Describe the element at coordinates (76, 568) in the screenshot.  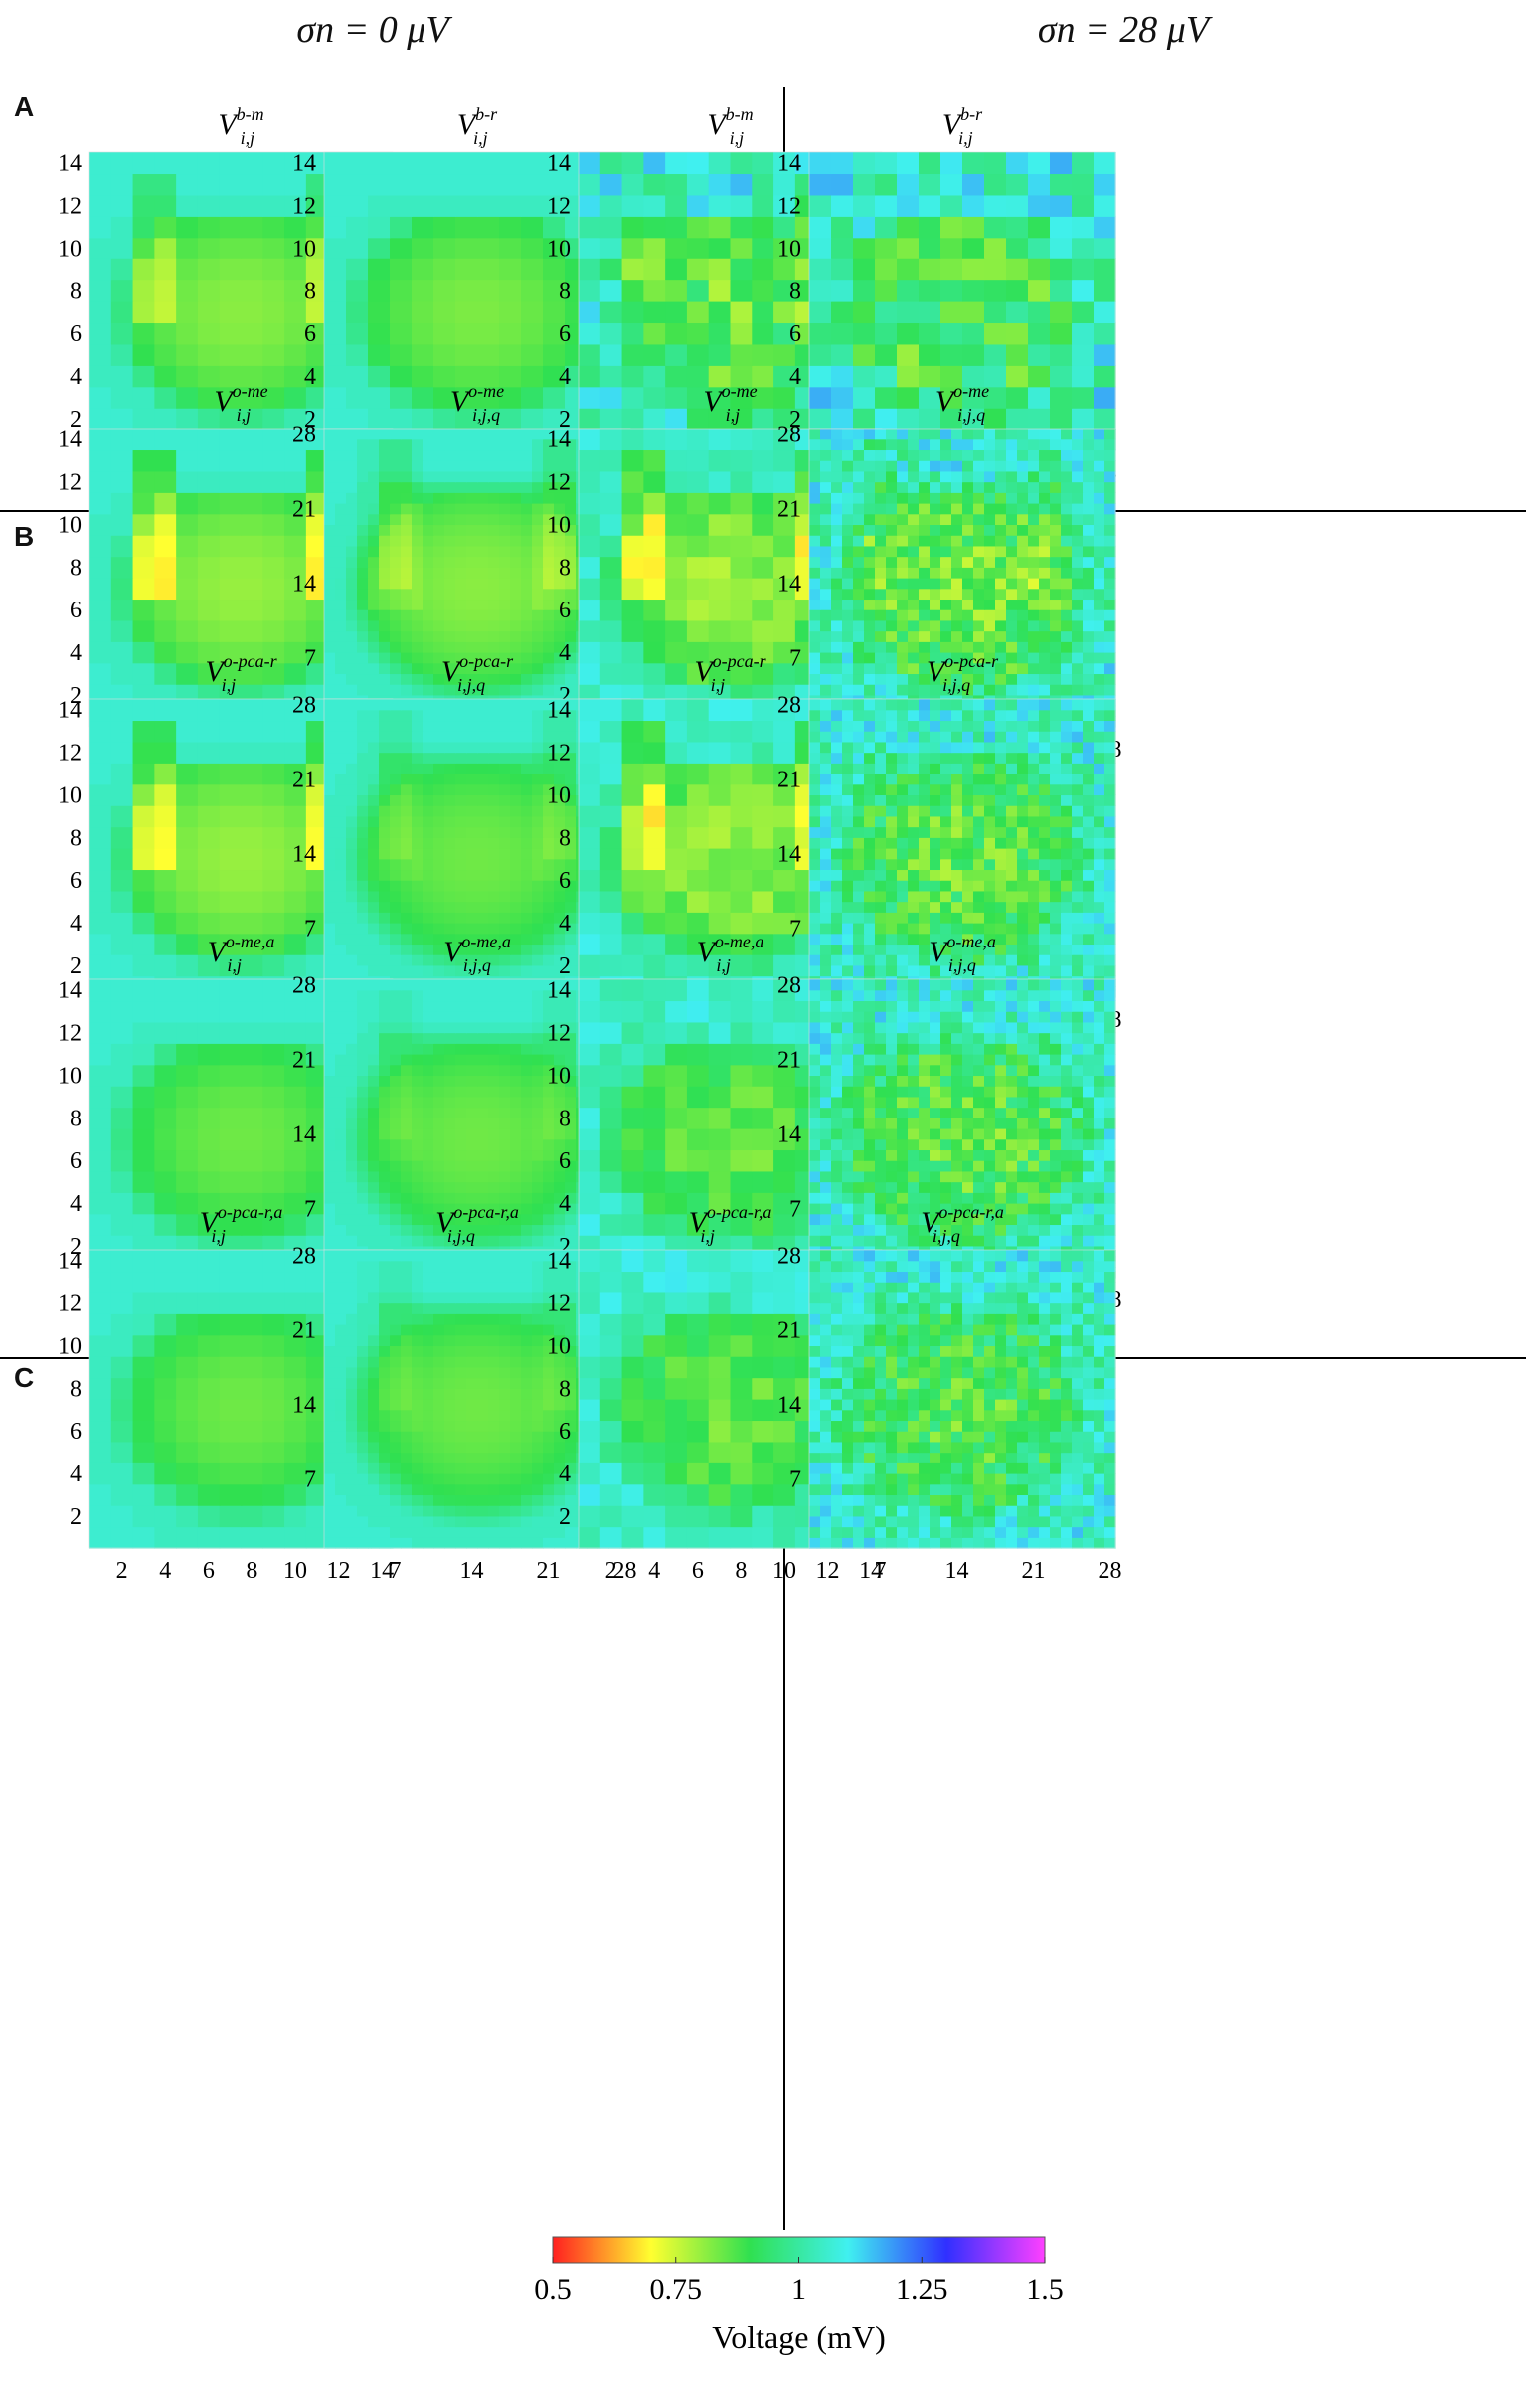
I see `y-tick-label: 8` at that location.